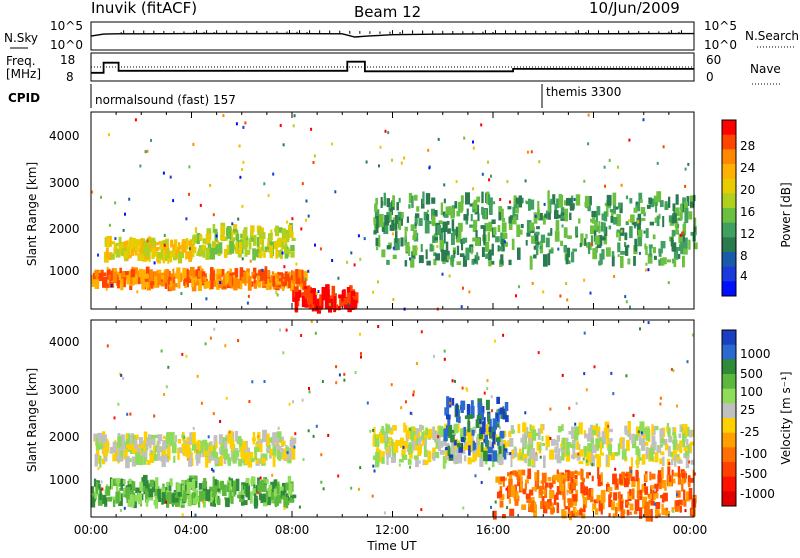 The width and height of the screenshot is (800, 558). What do you see at coordinates (64, 271) in the screenshot?
I see `power-y-tick-1000: 1000` at bounding box center [64, 271].